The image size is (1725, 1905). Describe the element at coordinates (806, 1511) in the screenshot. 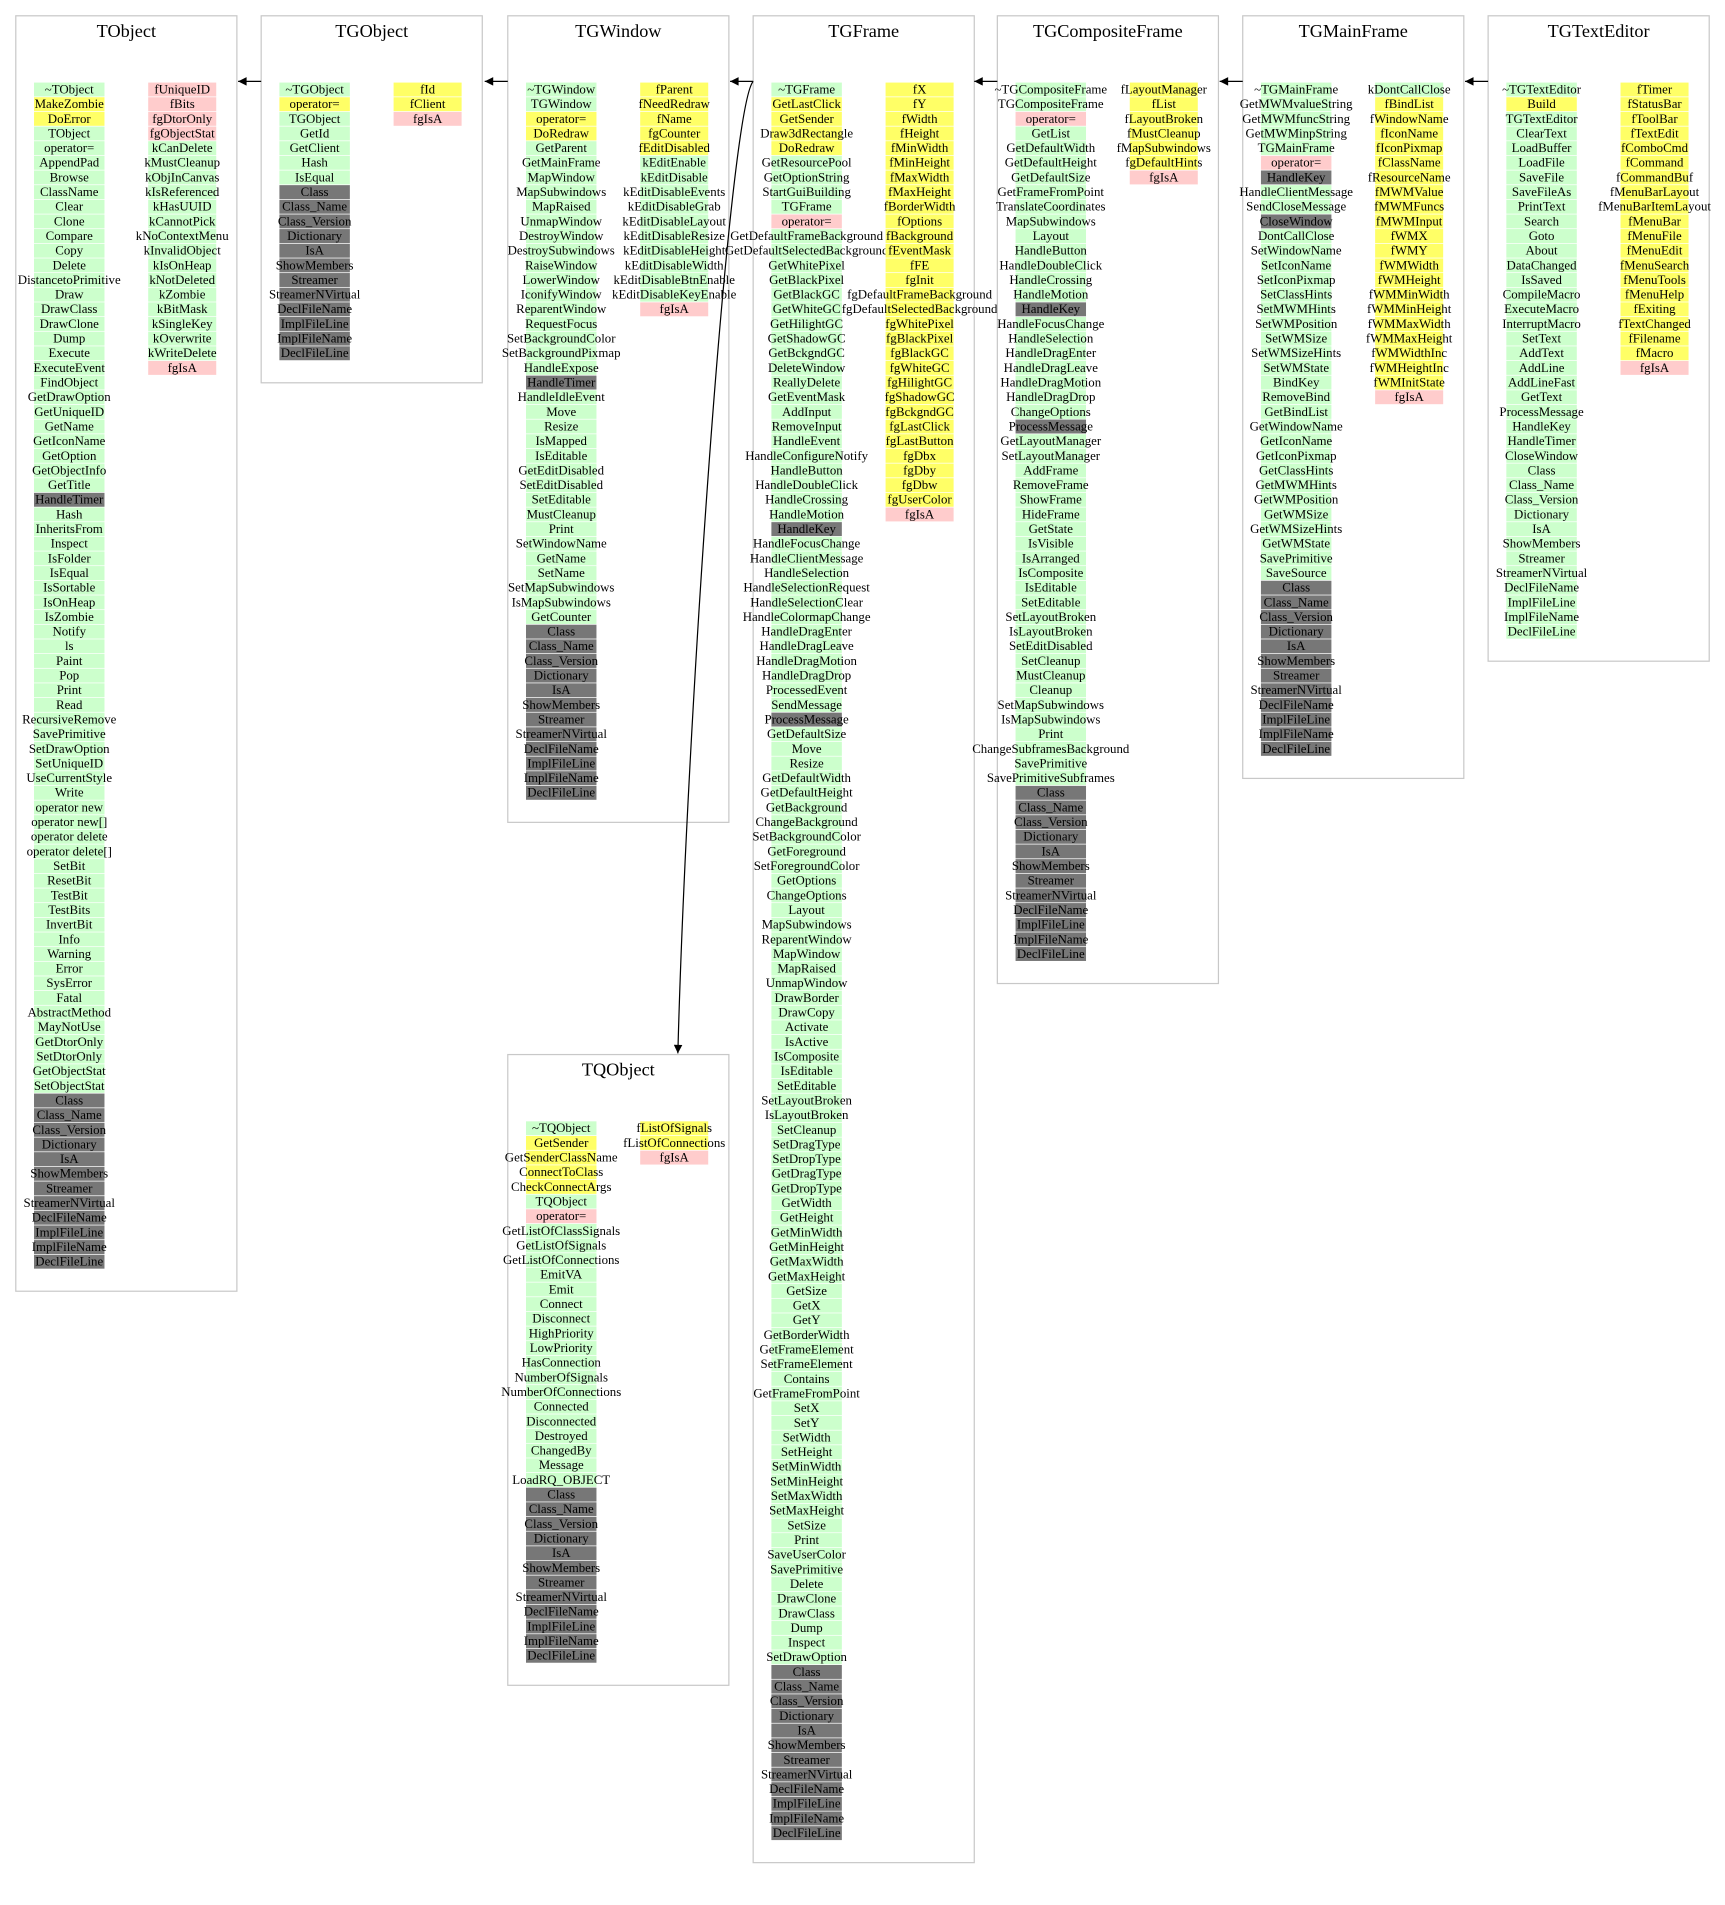

I see `method: SetMaxHeight` at that location.